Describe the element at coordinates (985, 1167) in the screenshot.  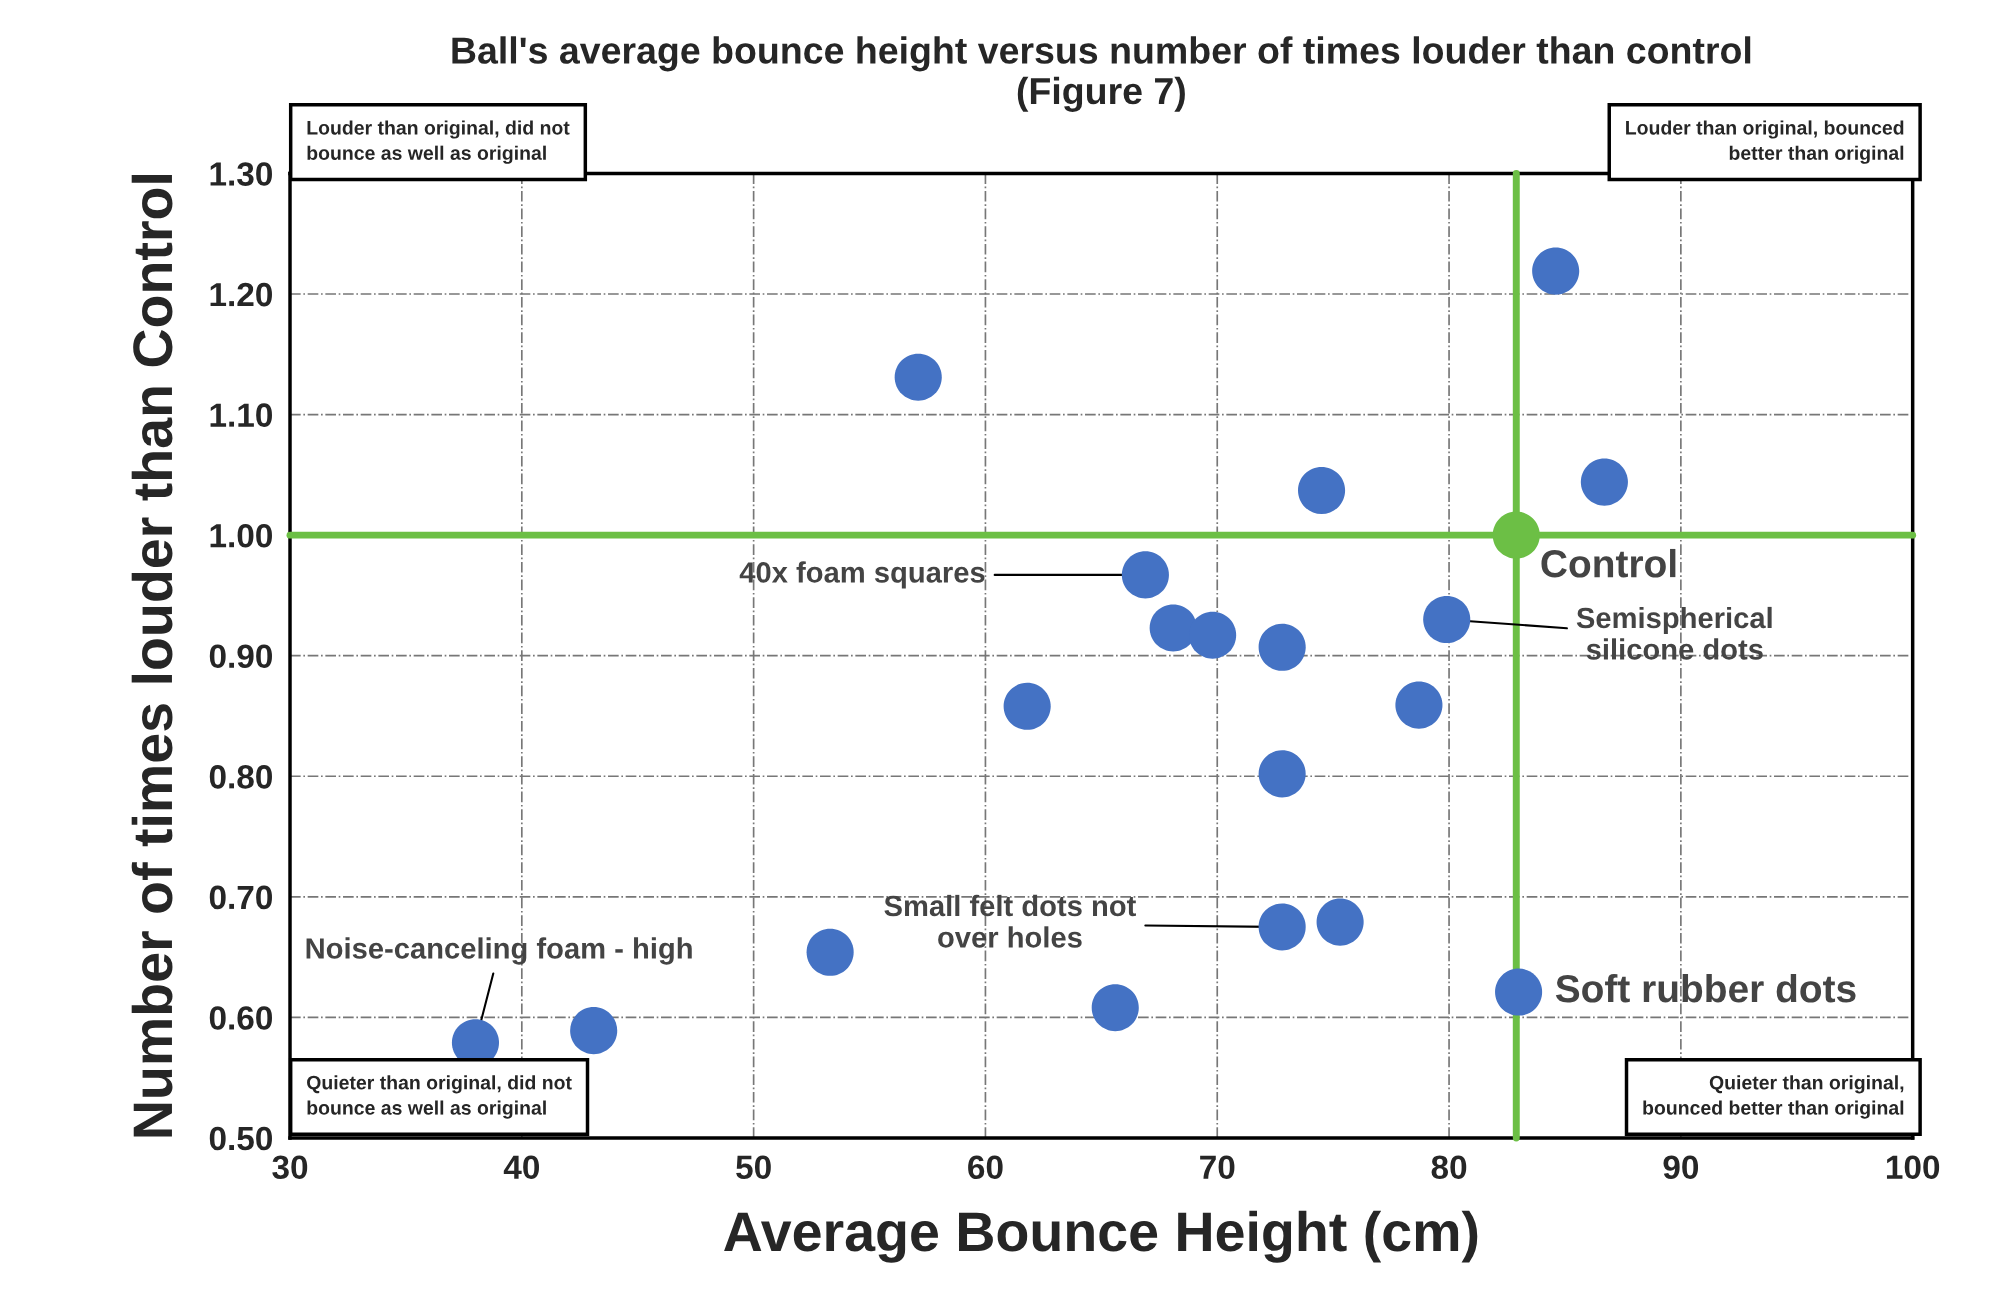
I see `x-tick-label: 60` at that location.